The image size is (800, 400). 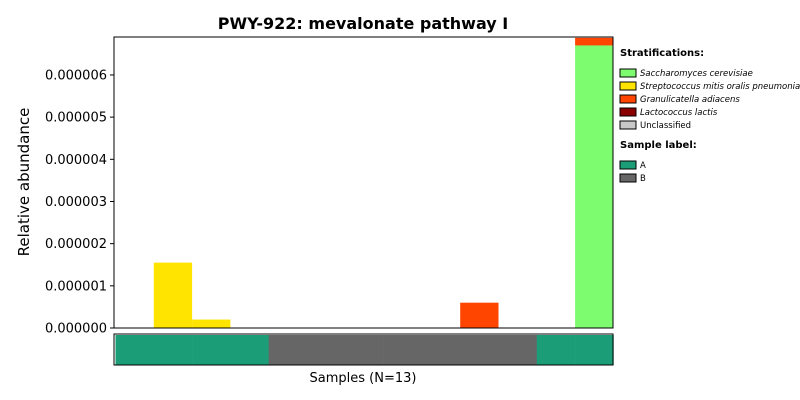 What do you see at coordinates (76, 244) in the screenshot?
I see `y-tick-label: 0.000002` at bounding box center [76, 244].